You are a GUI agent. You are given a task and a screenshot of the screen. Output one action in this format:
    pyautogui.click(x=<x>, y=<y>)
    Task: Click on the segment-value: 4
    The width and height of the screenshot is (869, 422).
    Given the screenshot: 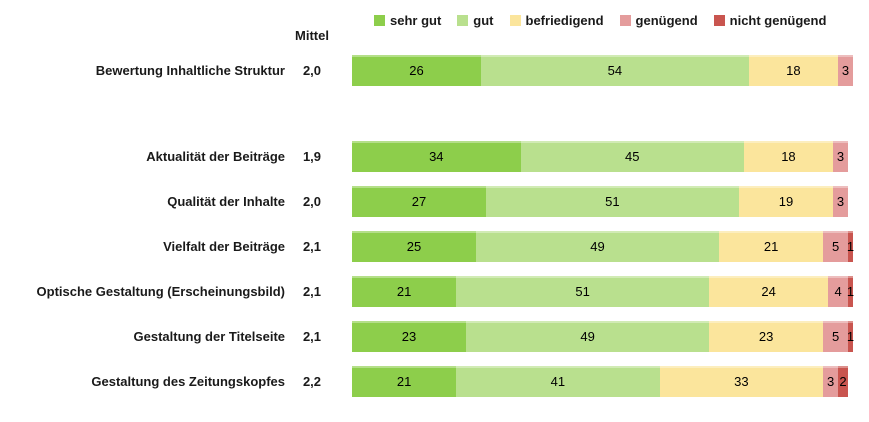 What is the action you would take?
    pyautogui.click(x=838, y=291)
    